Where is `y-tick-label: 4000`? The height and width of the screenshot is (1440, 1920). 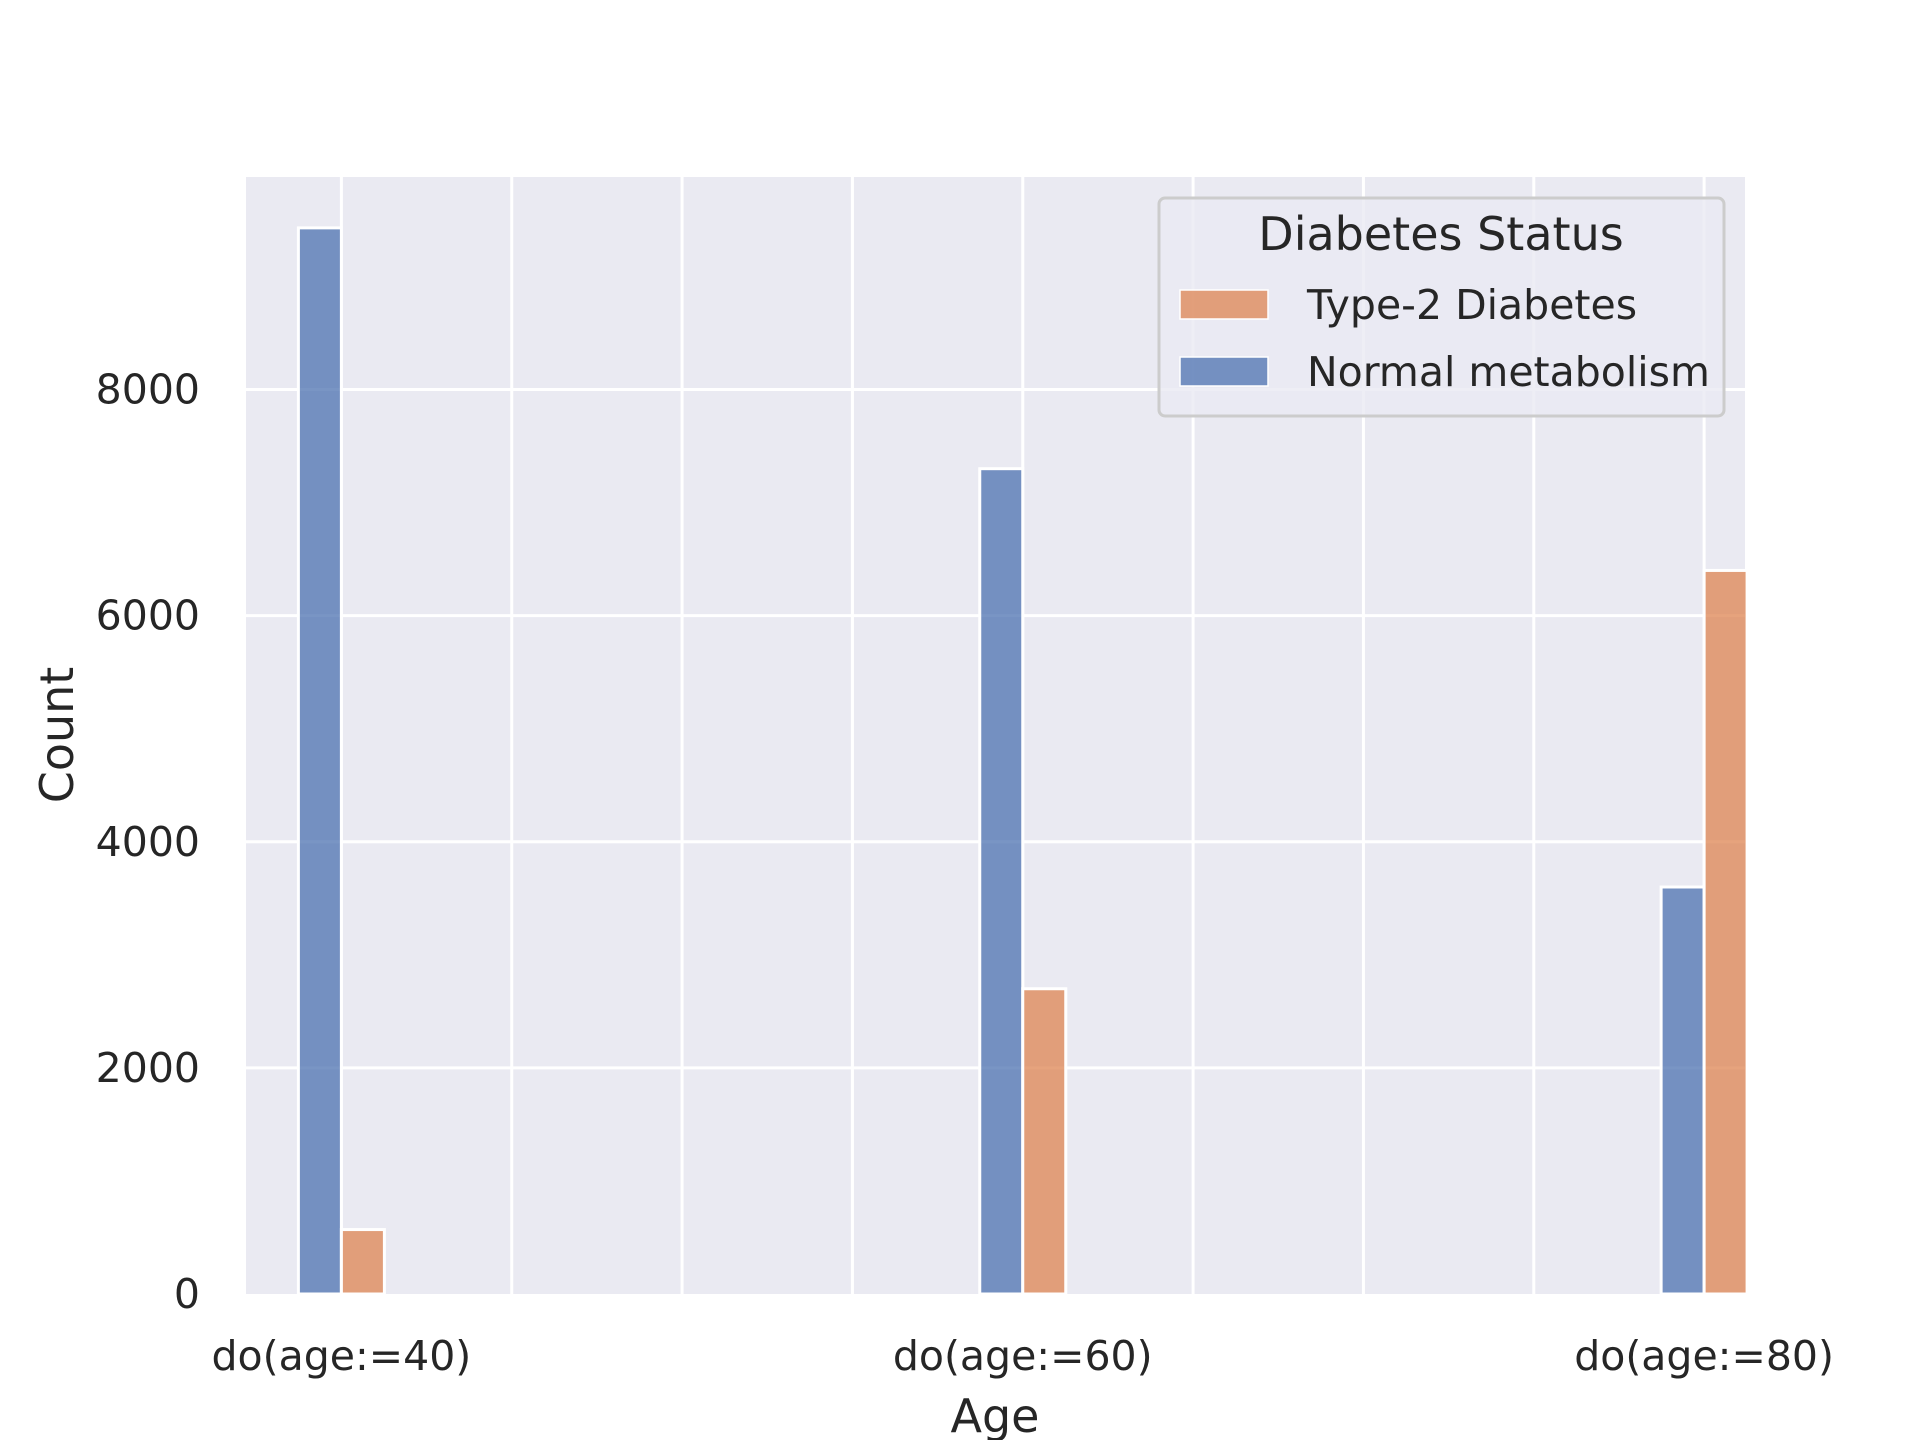 y-tick-label: 4000 is located at coordinates (148, 842).